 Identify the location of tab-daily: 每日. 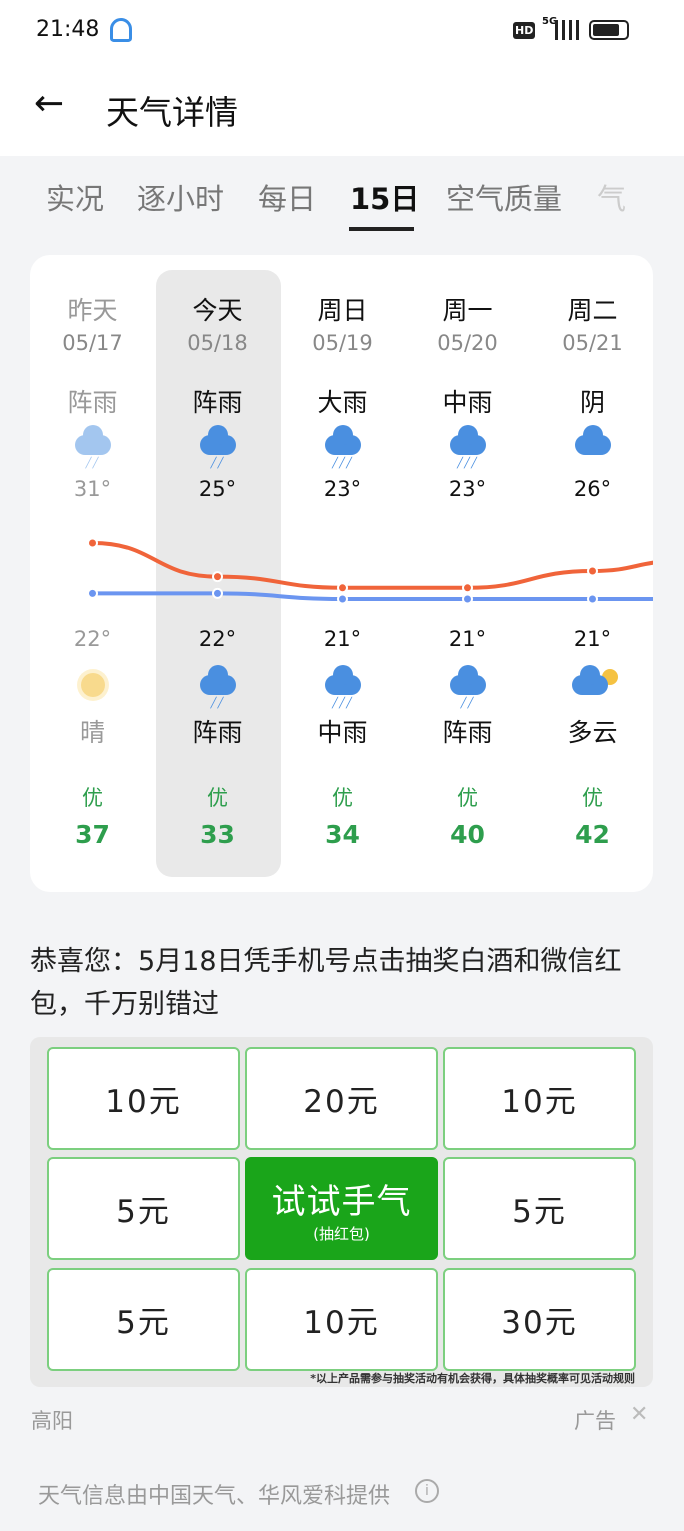
(287, 199).